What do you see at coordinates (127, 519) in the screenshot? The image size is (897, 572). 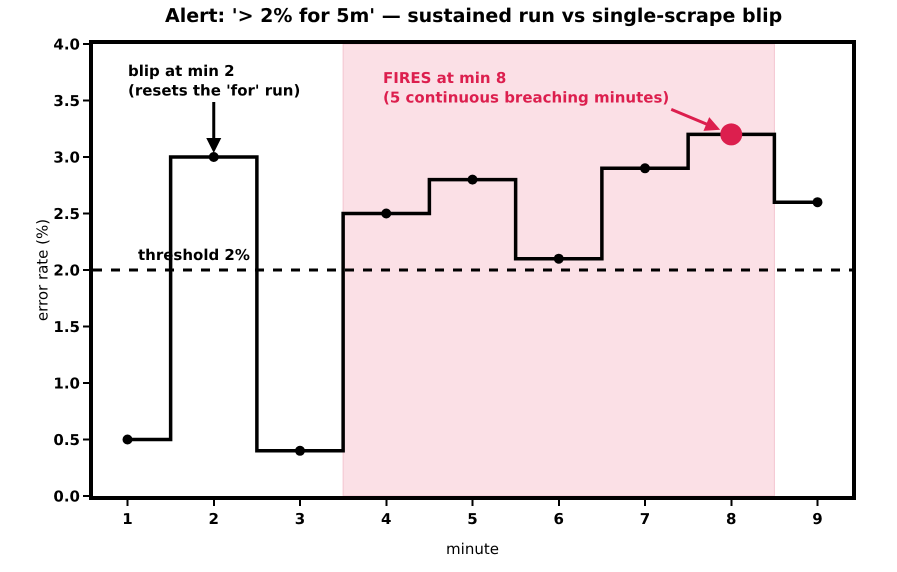 I see `x-tick-label: 1` at bounding box center [127, 519].